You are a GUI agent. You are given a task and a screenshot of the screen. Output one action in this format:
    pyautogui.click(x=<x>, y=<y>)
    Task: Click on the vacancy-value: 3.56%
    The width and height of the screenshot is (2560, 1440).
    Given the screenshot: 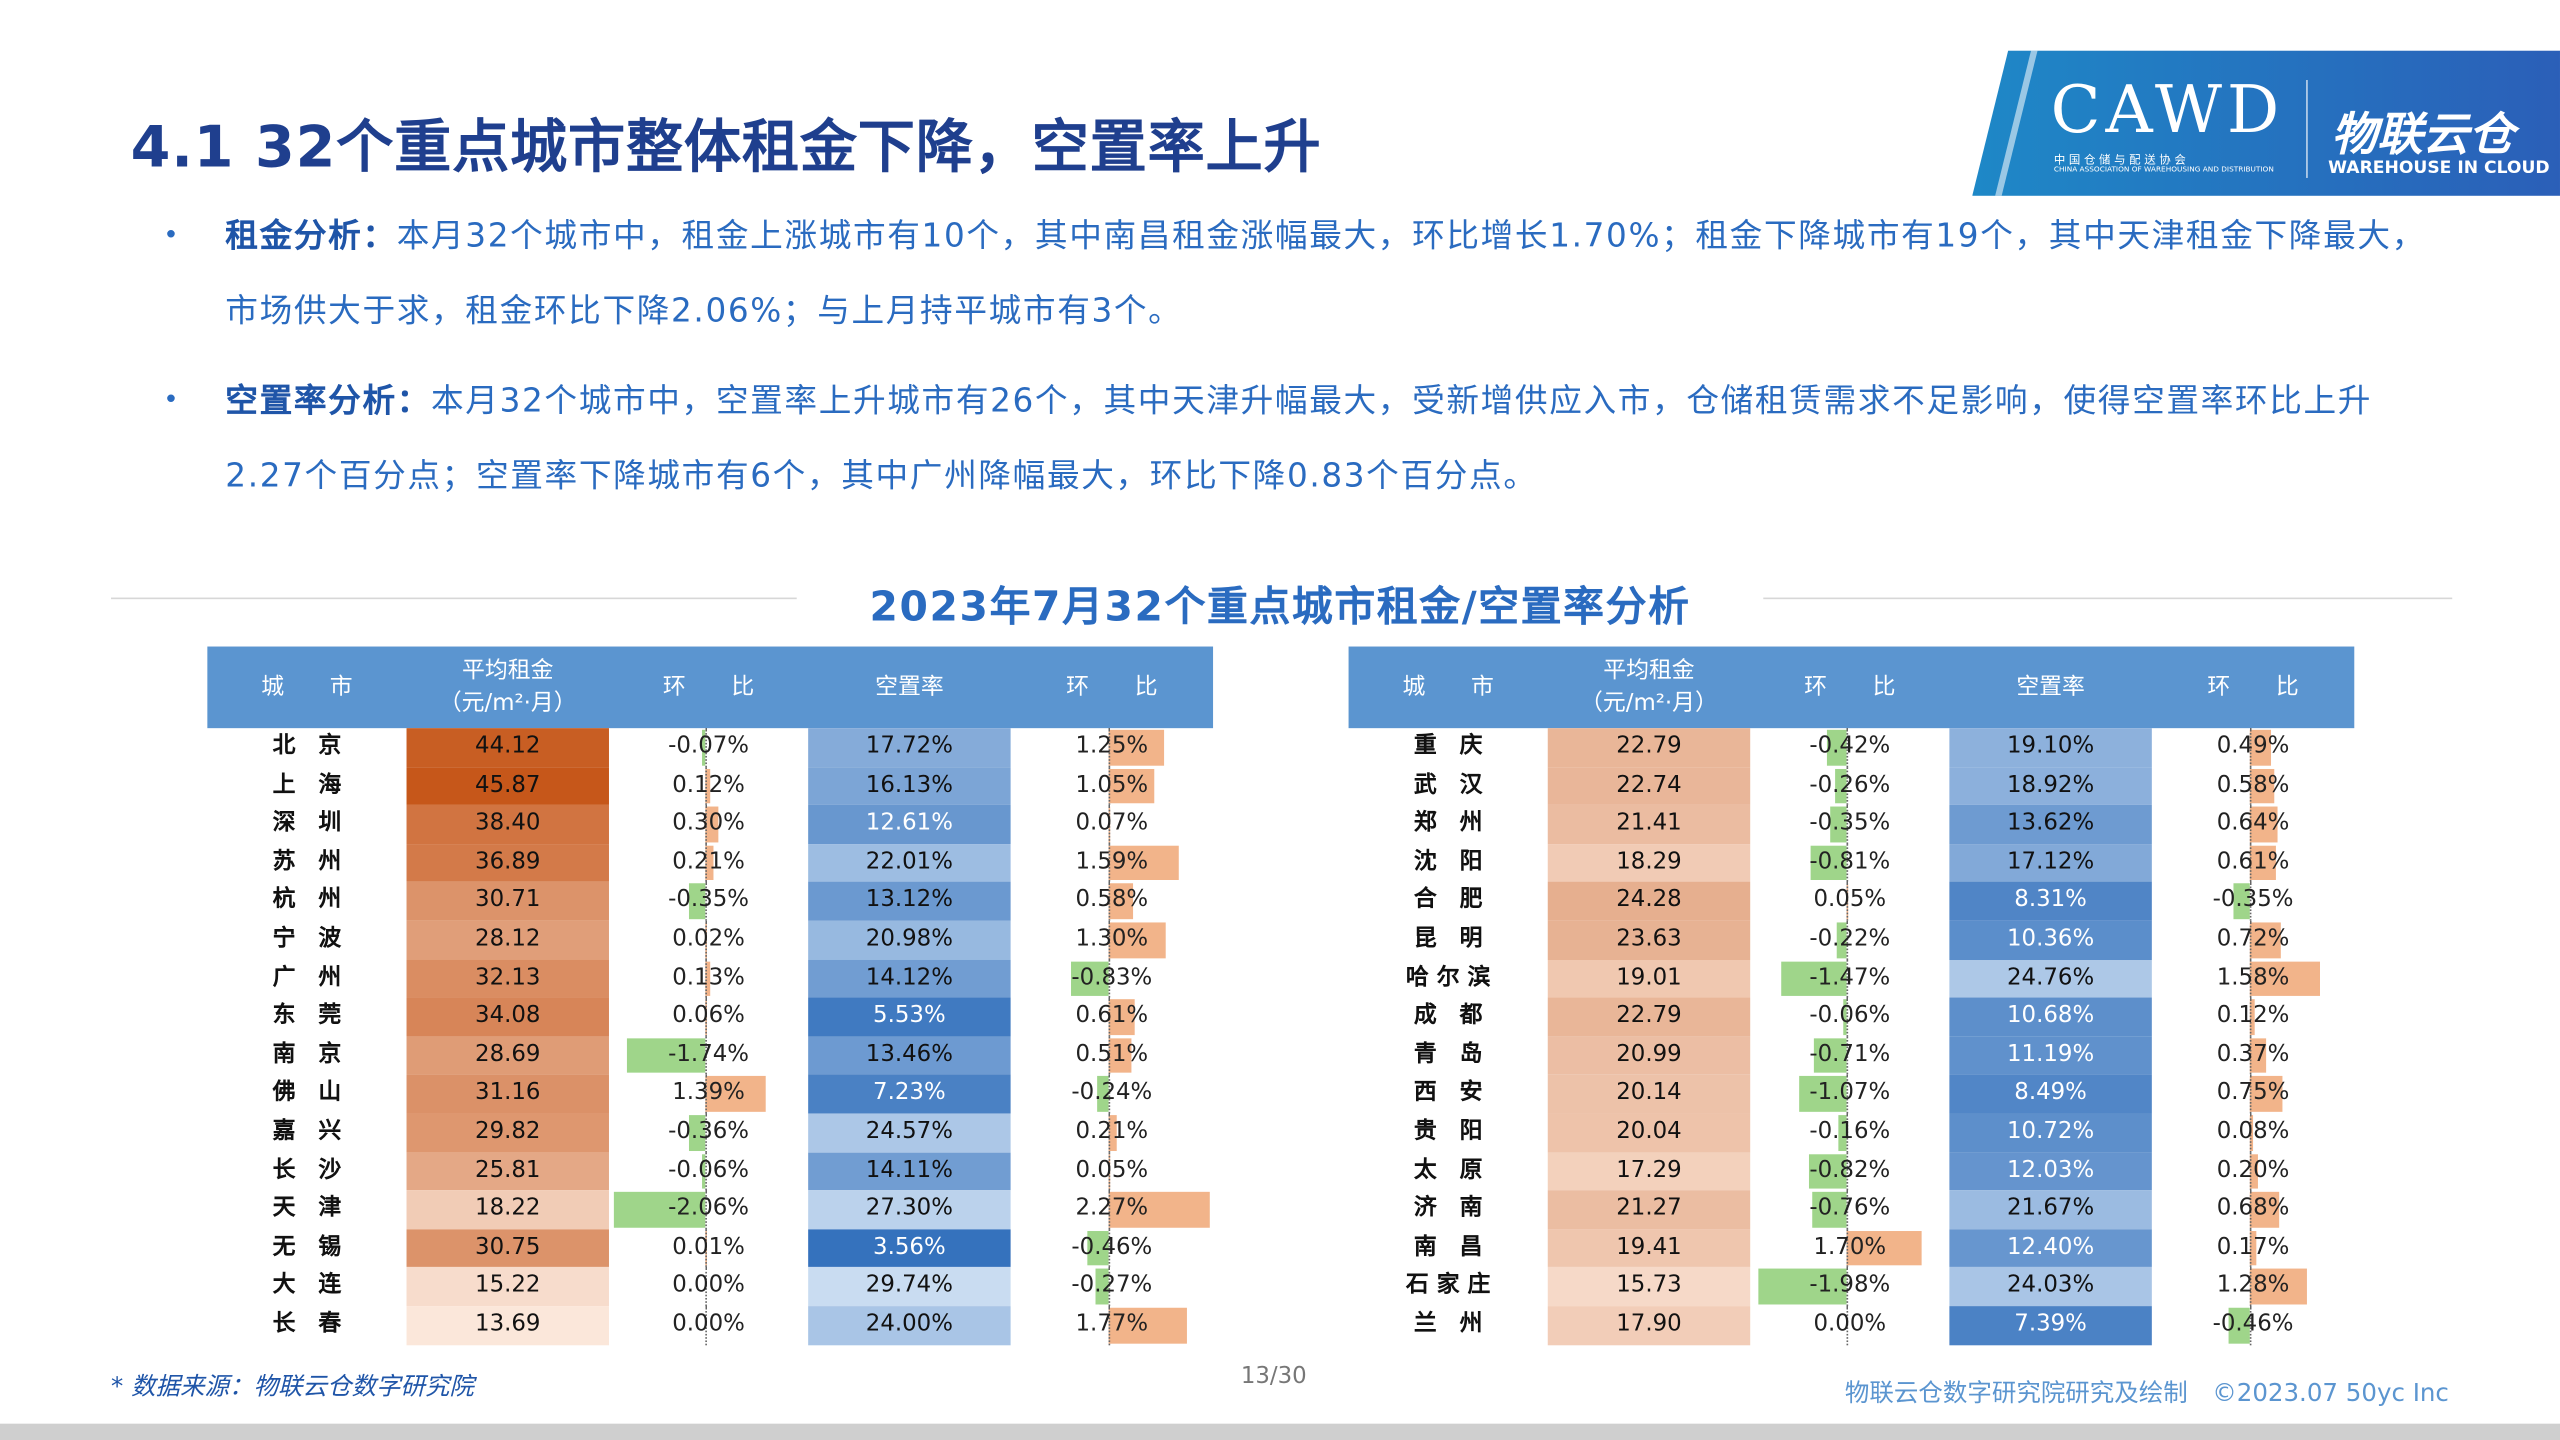 What is the action you would take?
    pyautogui.click(x=909, y=1248)
    